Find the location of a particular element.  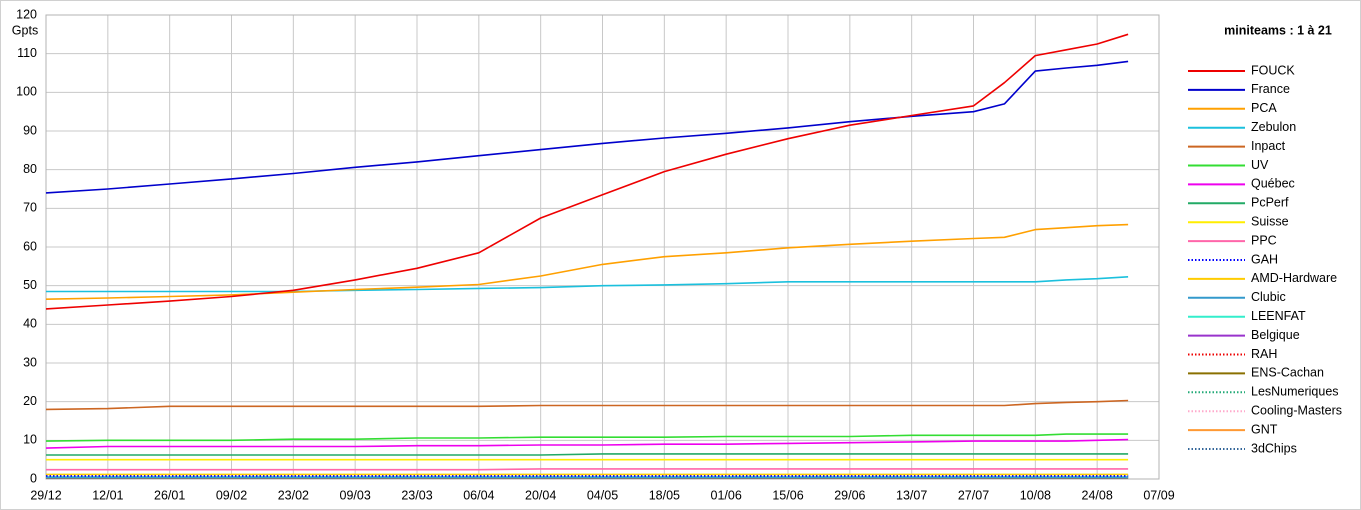

legend-label: GNT is located at coordinates (1264, 429).